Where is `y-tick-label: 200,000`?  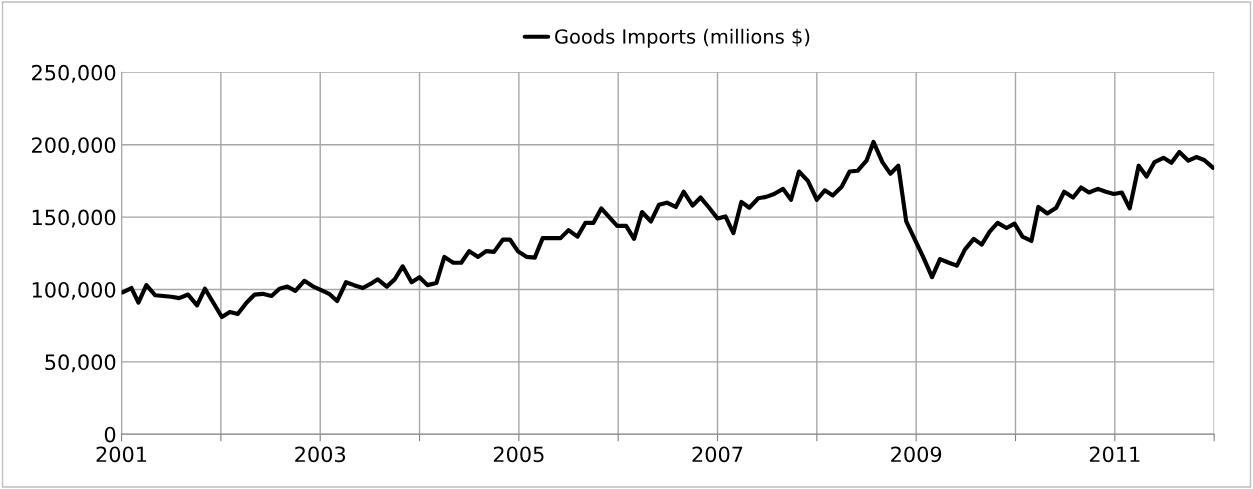
y-tick-label: 200,000 is located at coordinates (74, 146).